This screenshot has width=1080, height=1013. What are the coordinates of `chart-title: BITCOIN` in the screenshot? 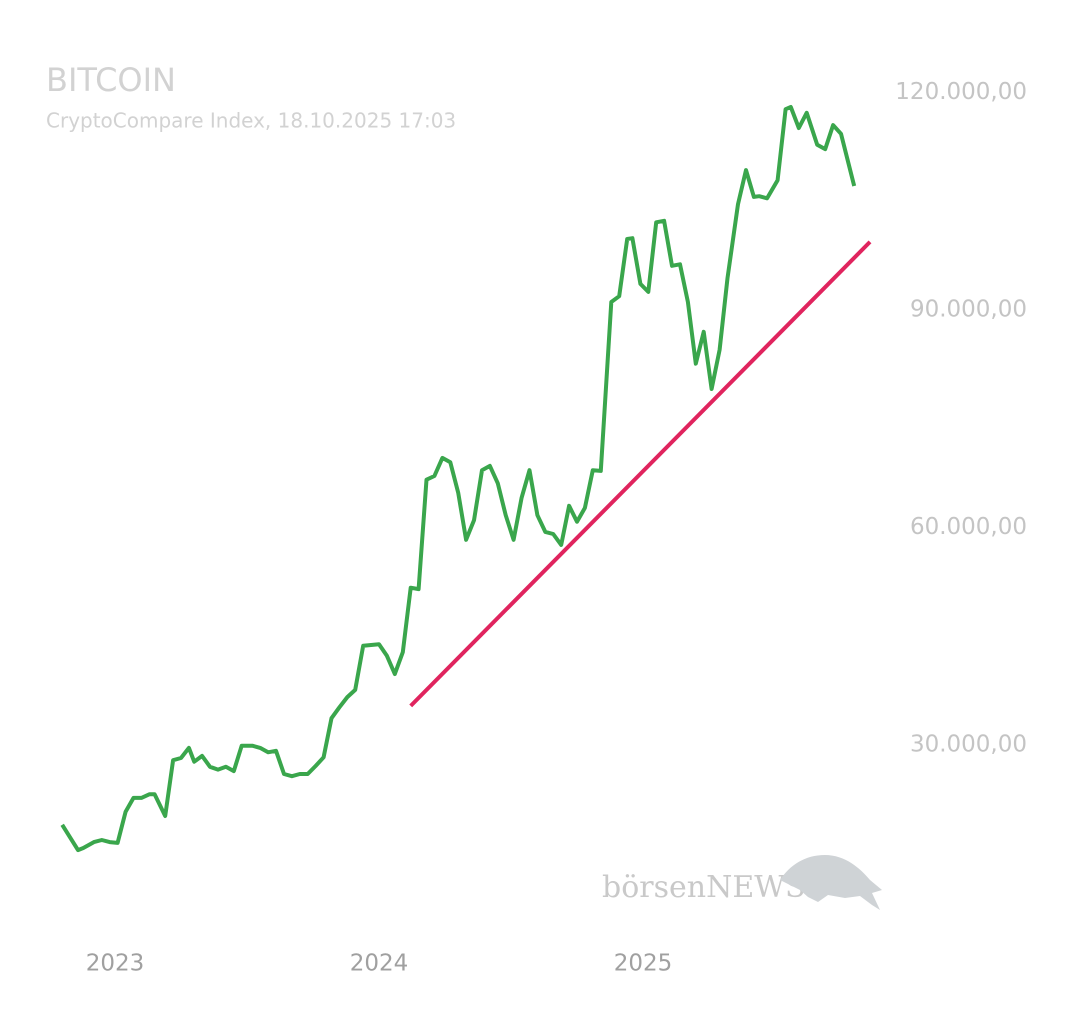 It's located at (111, 80).